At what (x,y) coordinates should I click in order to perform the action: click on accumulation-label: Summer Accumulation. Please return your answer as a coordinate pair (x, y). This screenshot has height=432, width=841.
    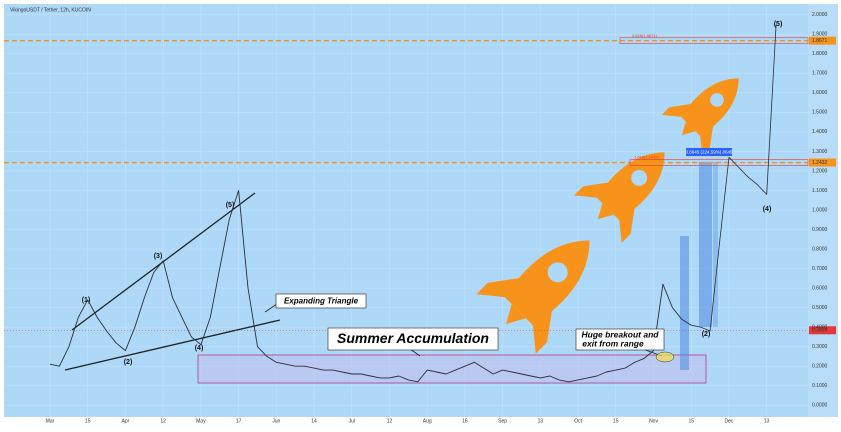
    Looking at the image, I should click on (413, 338).